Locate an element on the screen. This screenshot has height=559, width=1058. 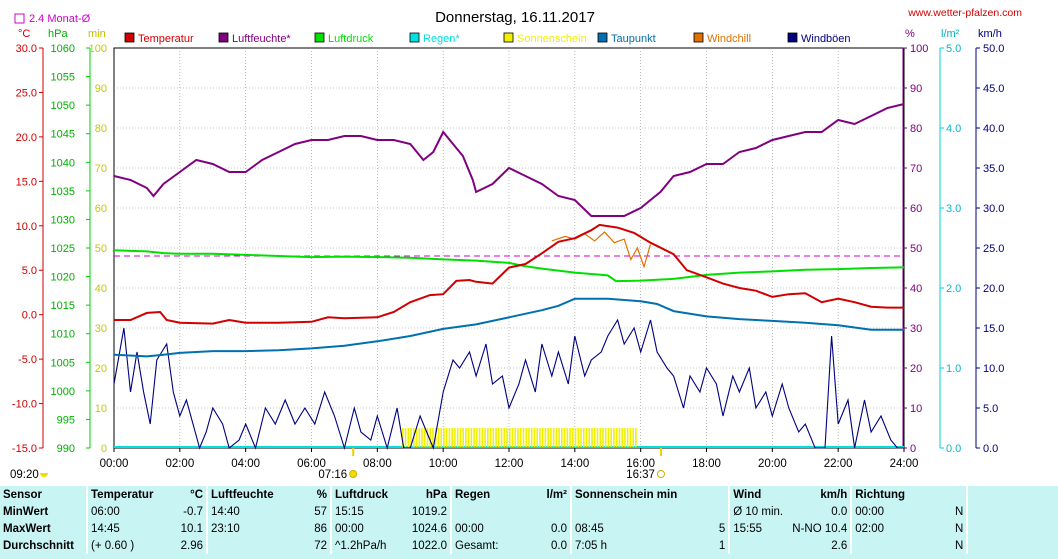
stats-cell-s-time is located at coordinates (625, 511).